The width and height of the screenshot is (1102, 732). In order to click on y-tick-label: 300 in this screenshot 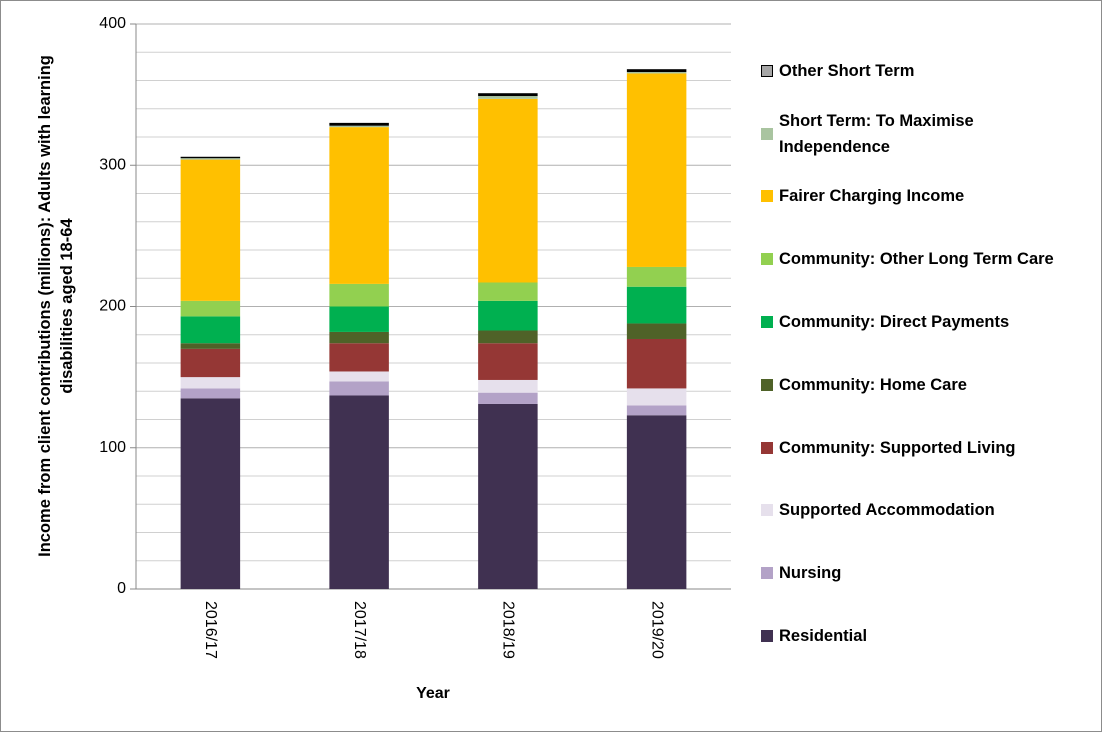, I will do `click(112, 164)`.